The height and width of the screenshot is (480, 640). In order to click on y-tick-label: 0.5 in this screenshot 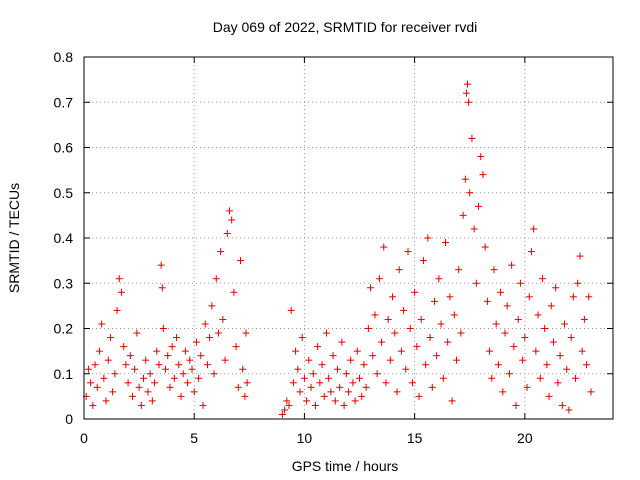, I will do `click(64, 193)`.